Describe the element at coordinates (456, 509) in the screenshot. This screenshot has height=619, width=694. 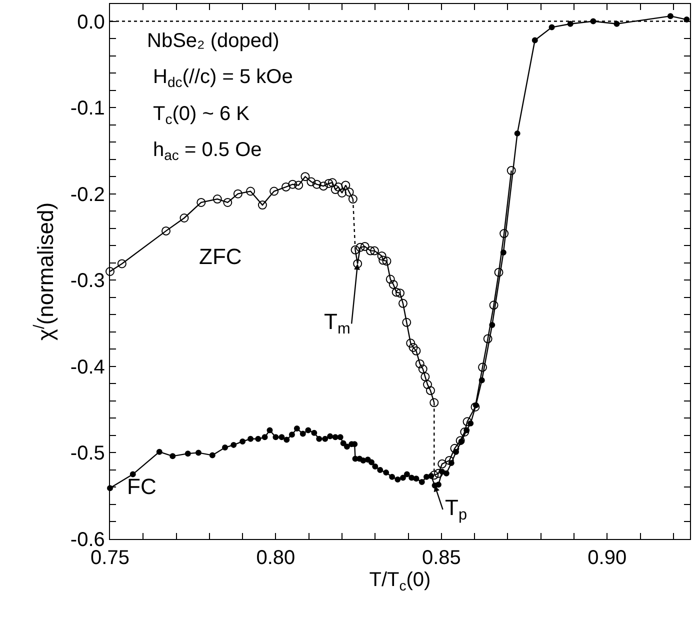
I see `annotation: T$_{p}$` at that location.